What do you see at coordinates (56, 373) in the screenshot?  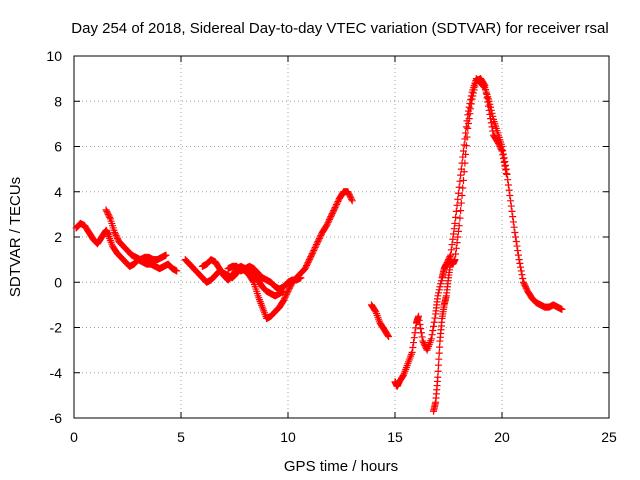 I see `y-tick-label: -4` at bounding box center [56, 373].